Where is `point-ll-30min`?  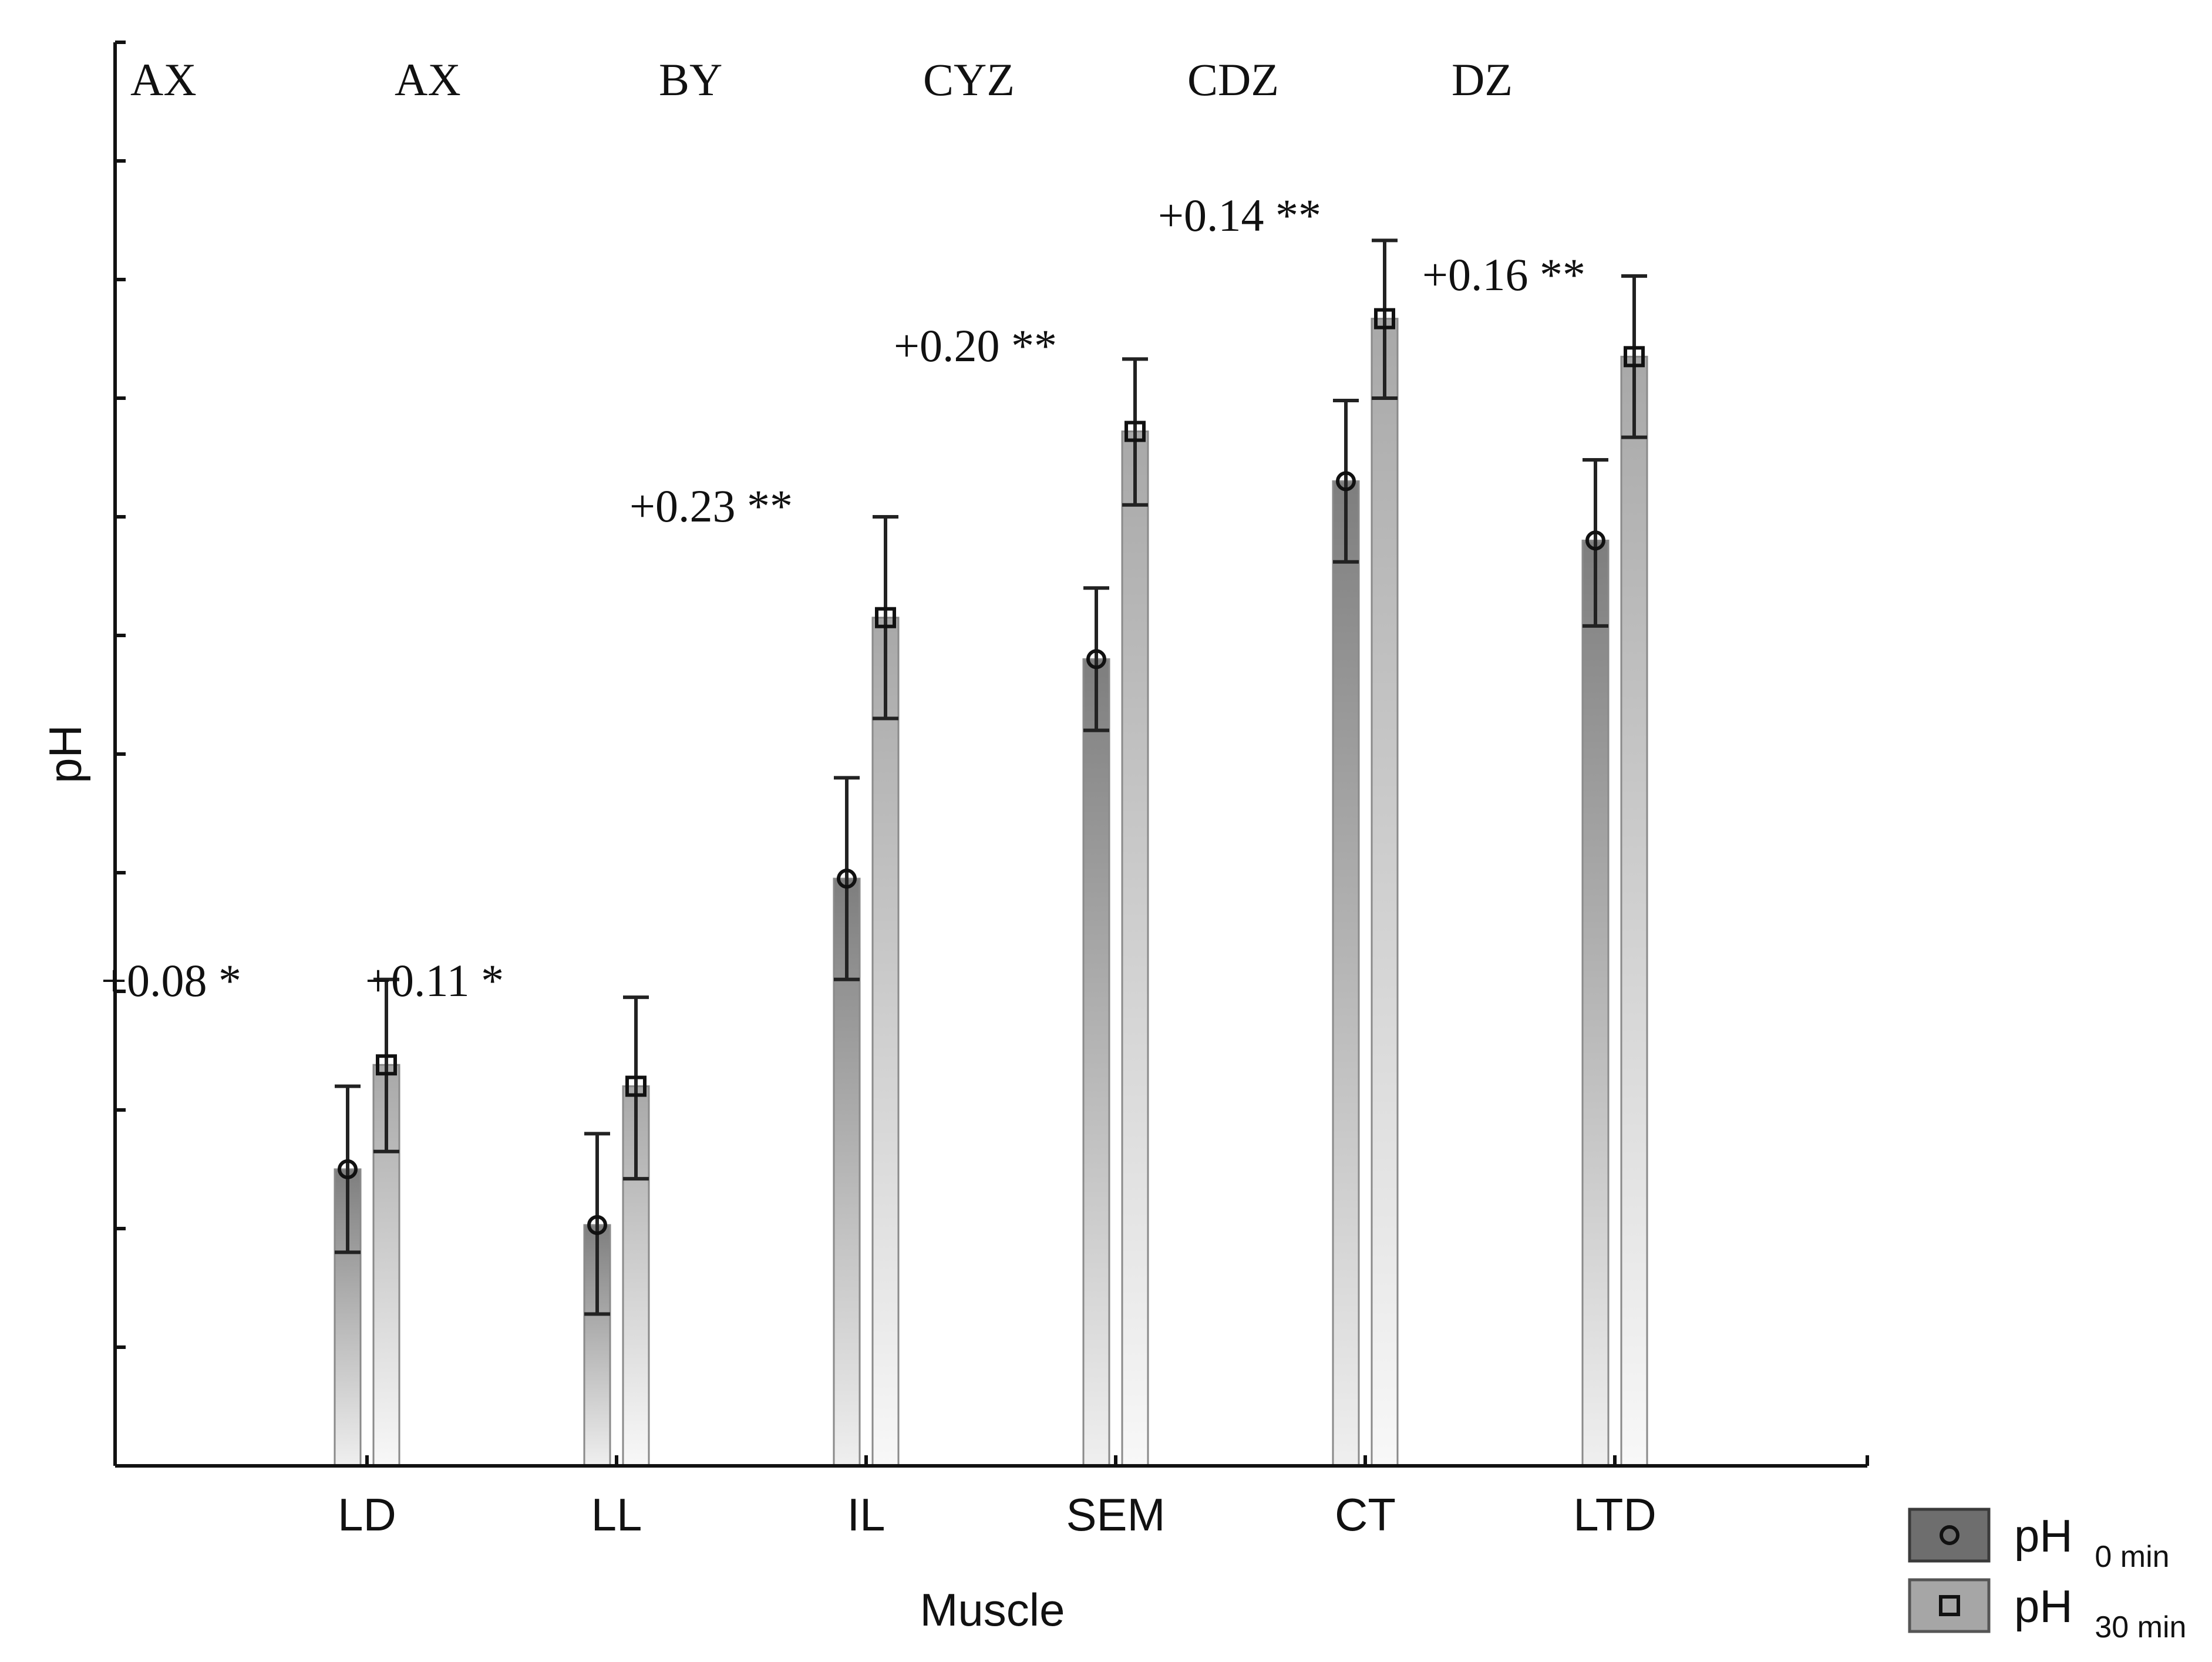
point-ll-30min is located at coordinates (636, 1086).